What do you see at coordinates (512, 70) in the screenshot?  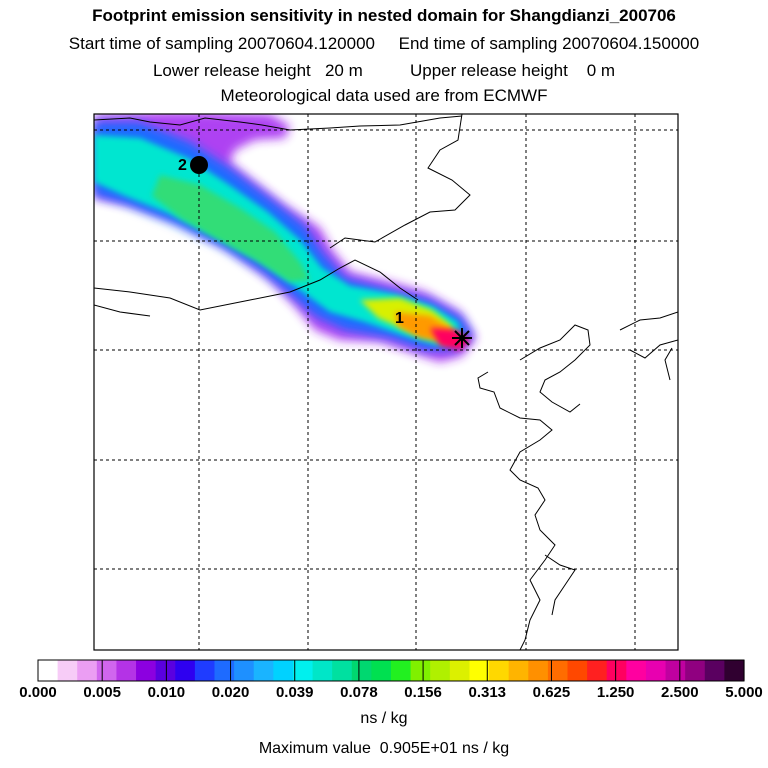 I see `upper-release-label: Upper release height 0 m` at bounding box center [512, 70].